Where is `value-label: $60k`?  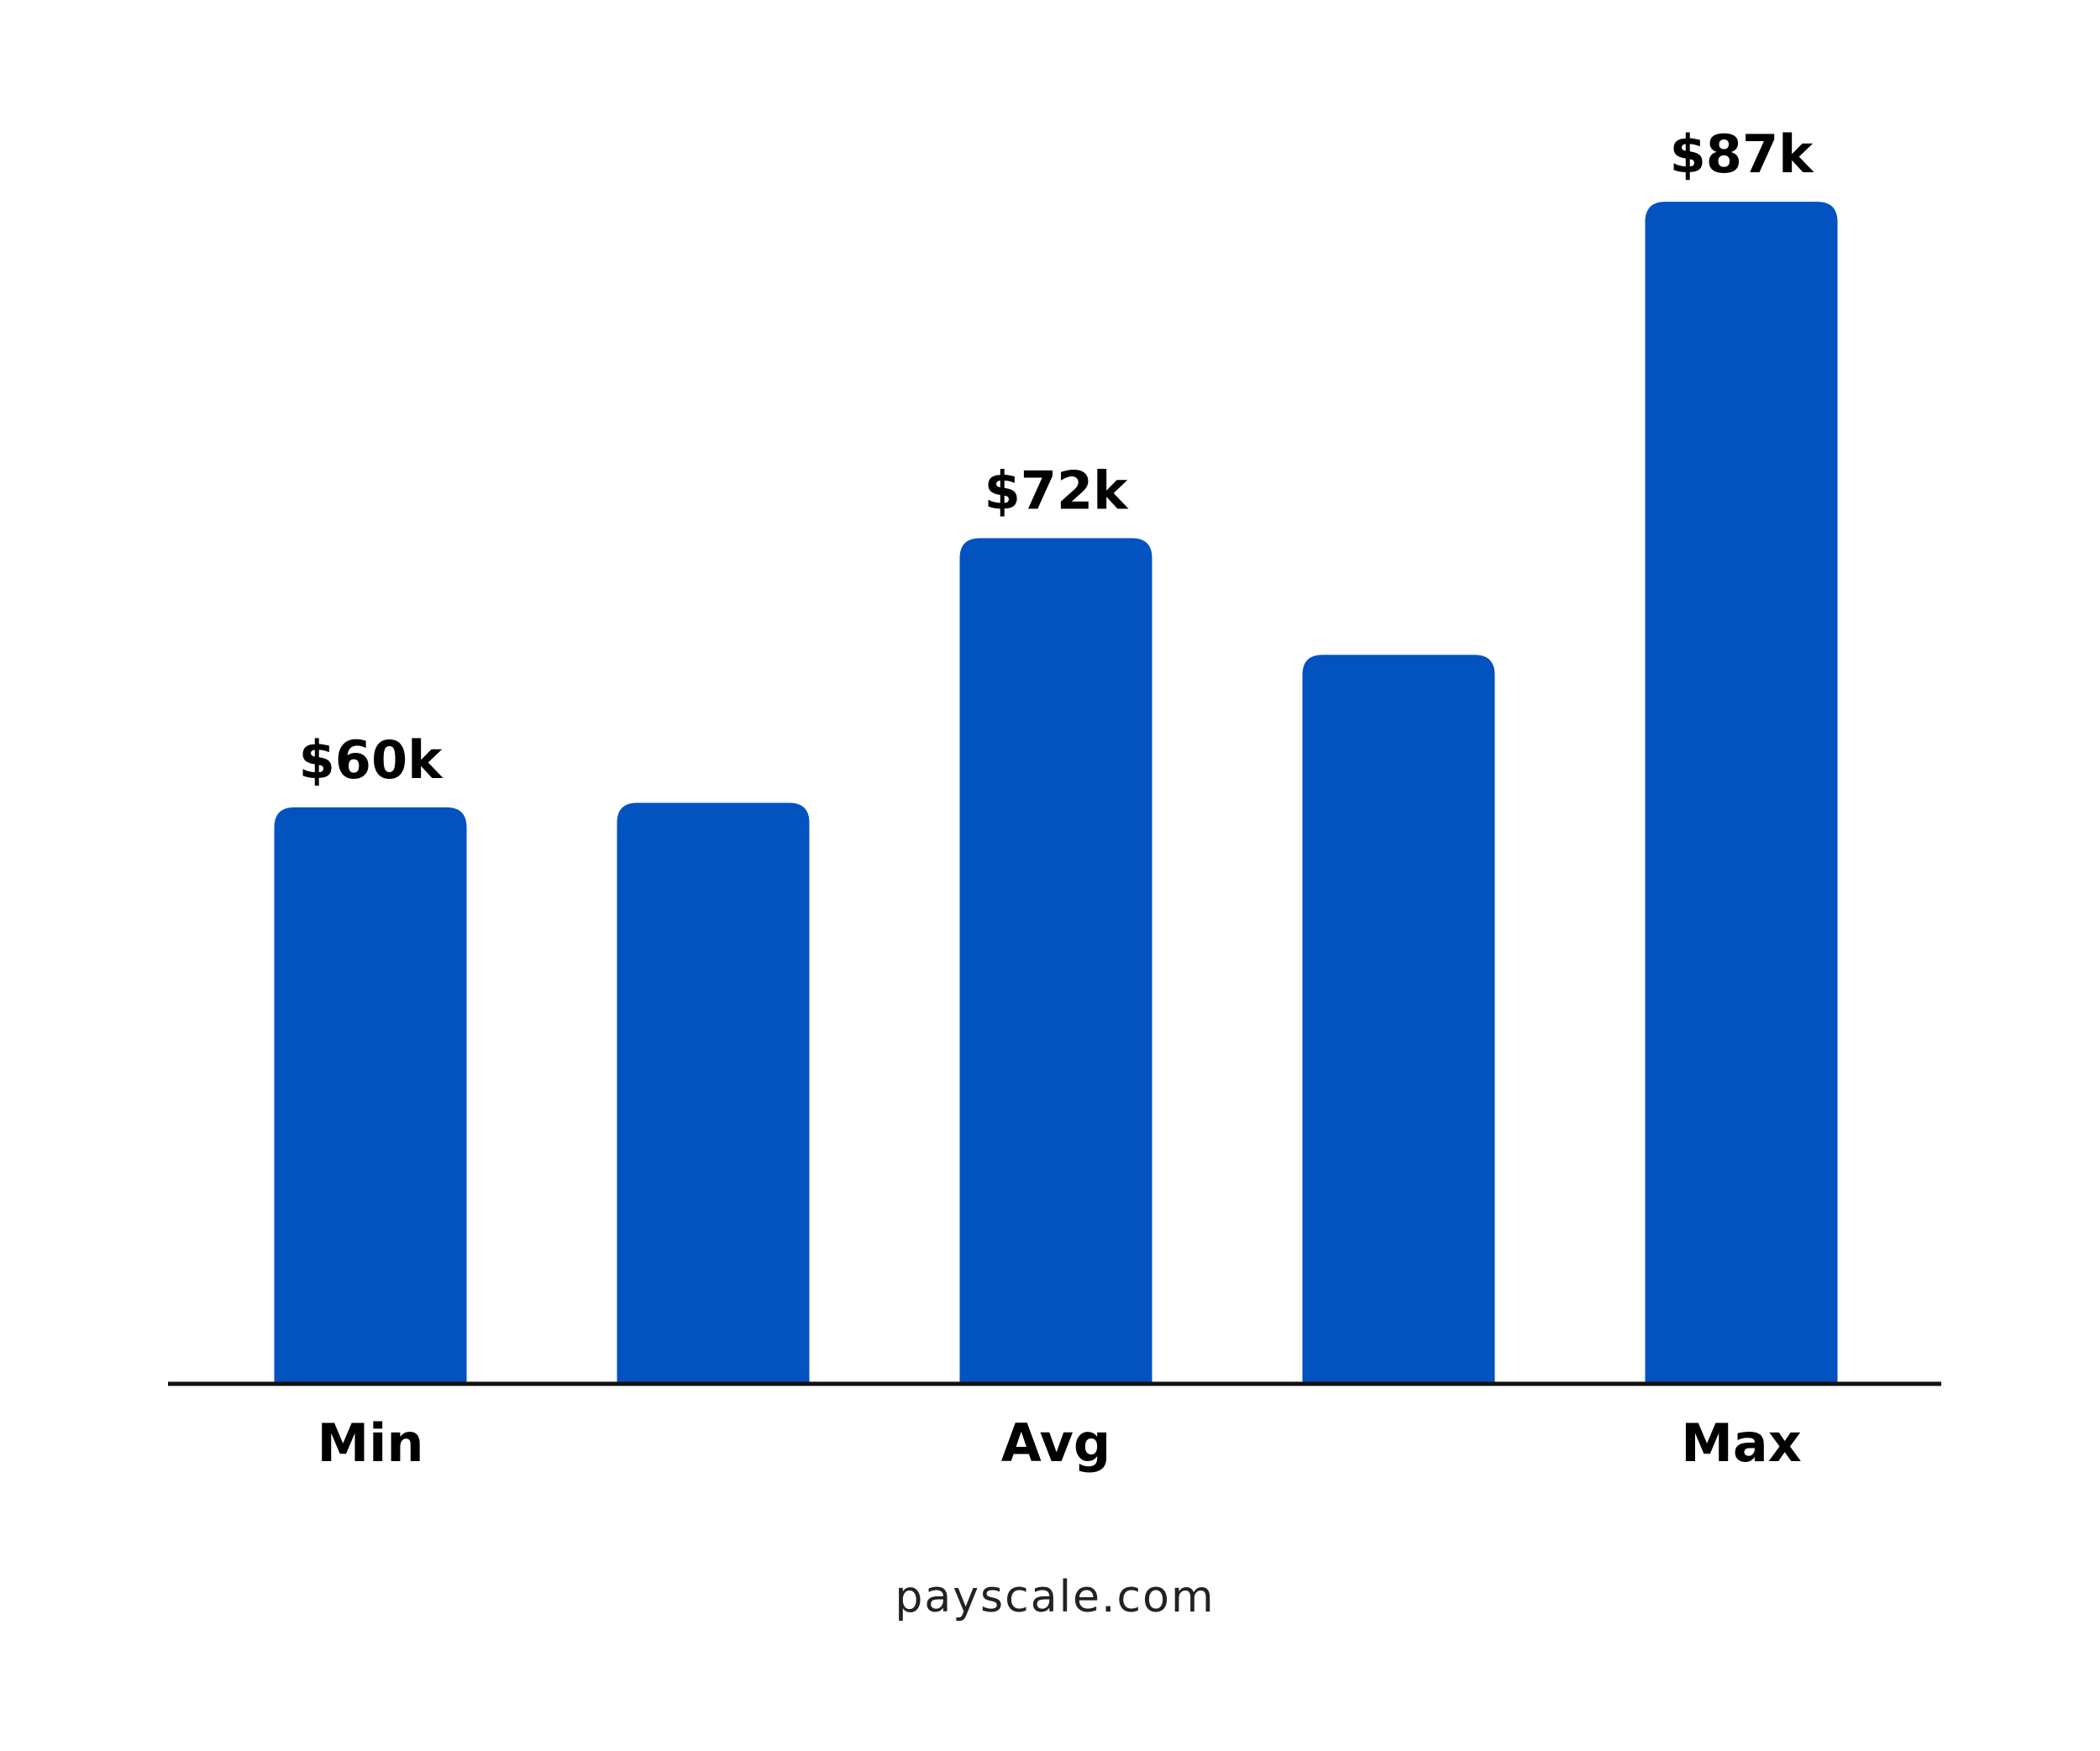
value-label: $60k is located at coordinates (371, 760).